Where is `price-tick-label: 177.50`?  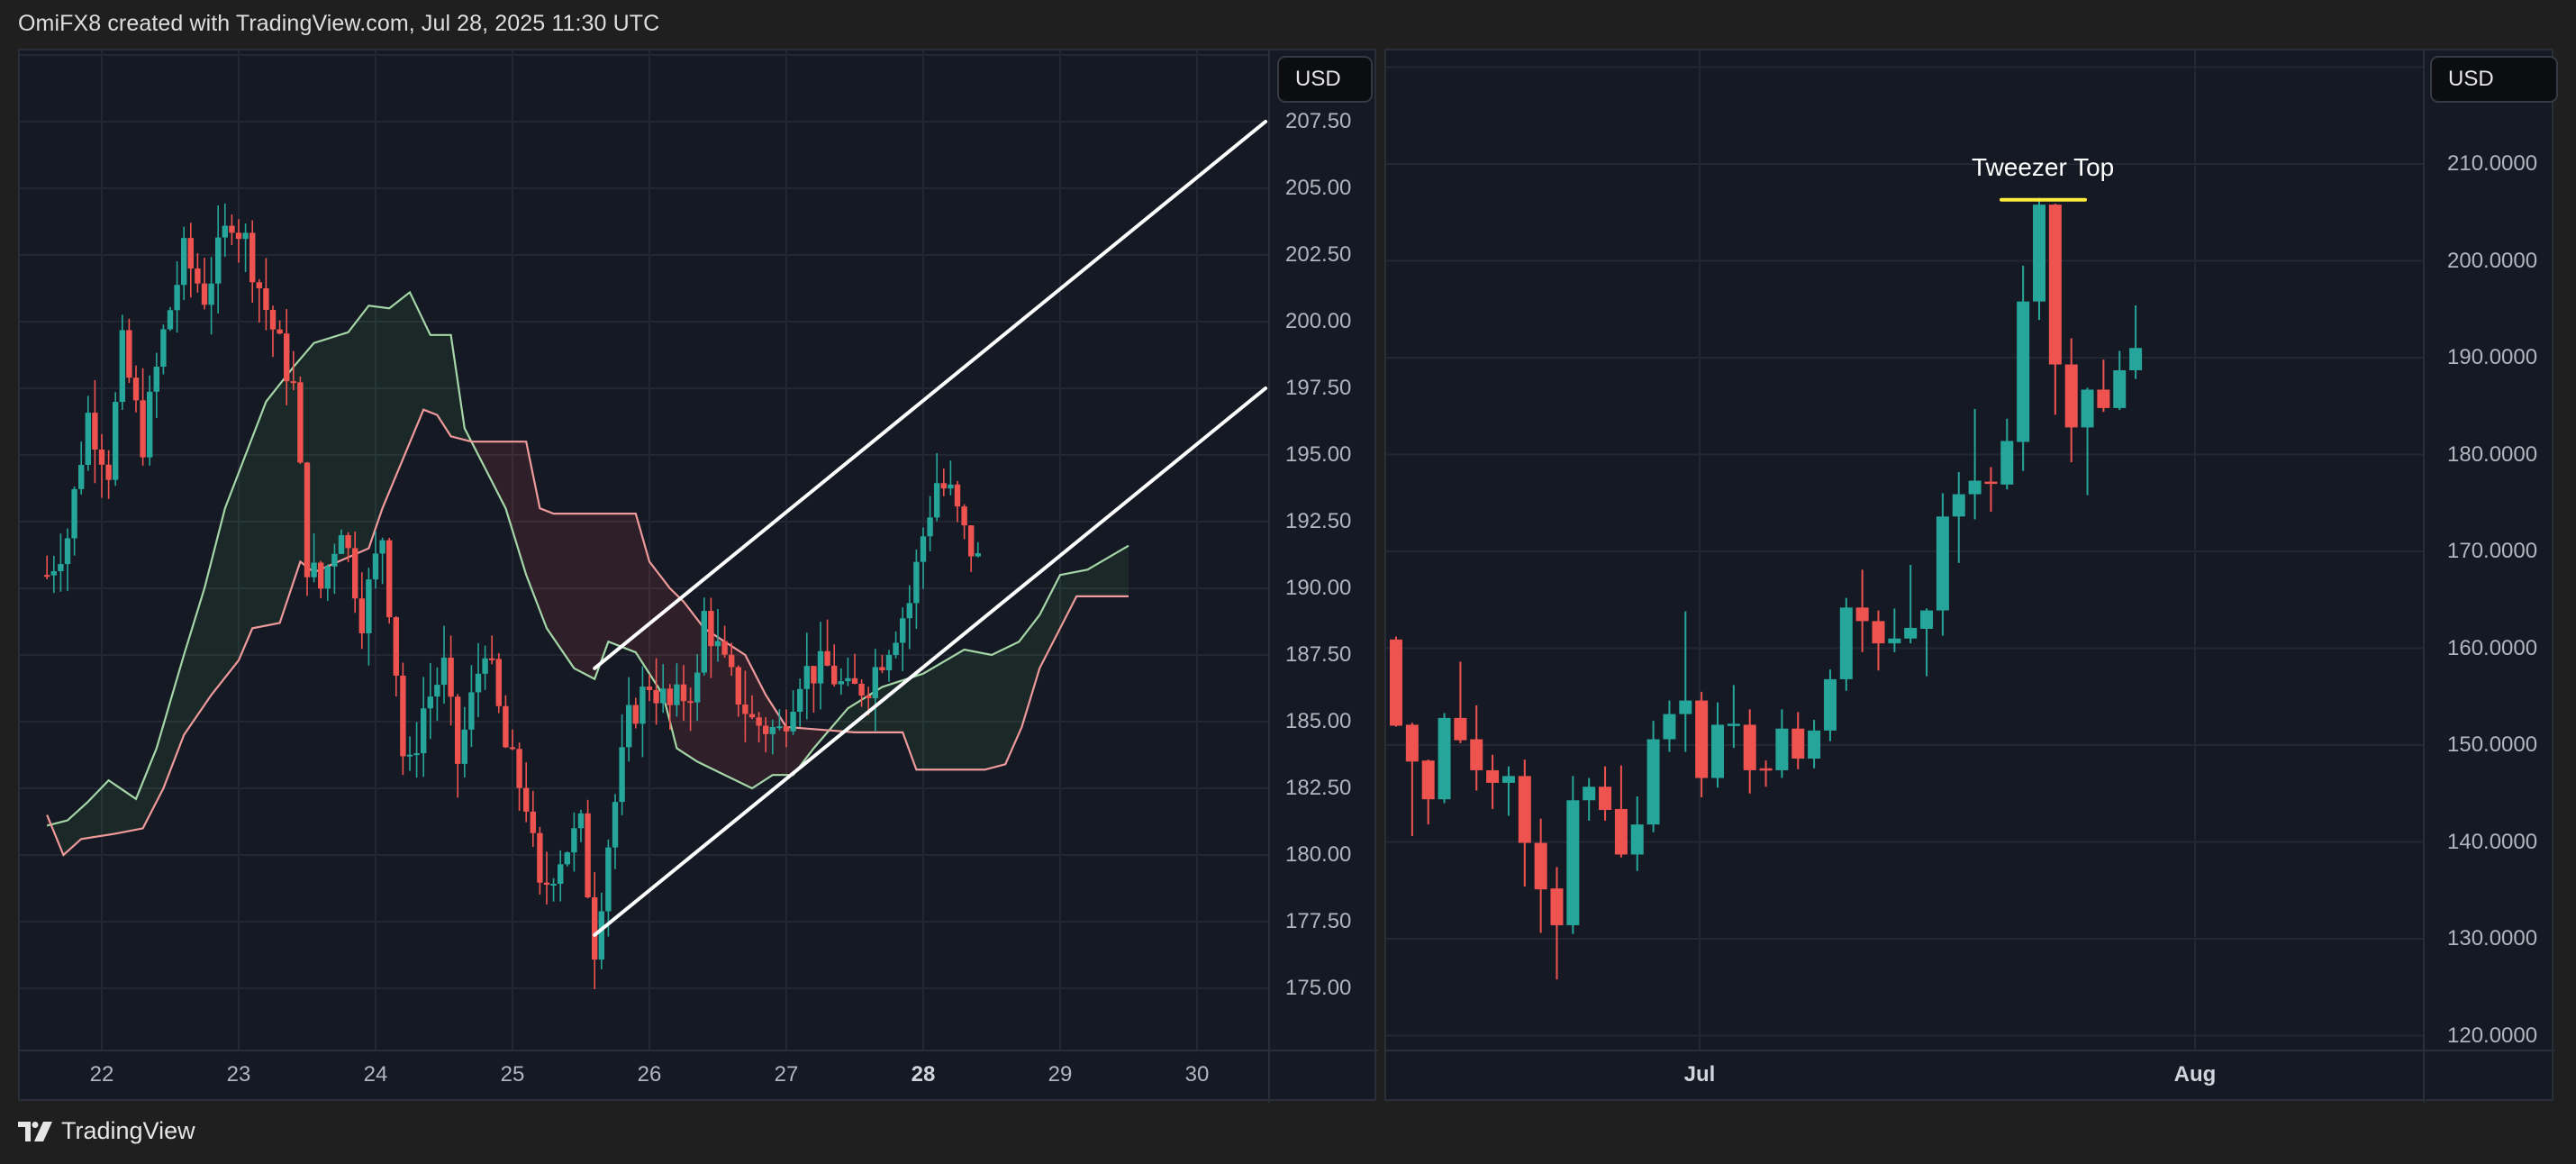 price-tick-label: 177.50 is located at coordinates (1318, 921).